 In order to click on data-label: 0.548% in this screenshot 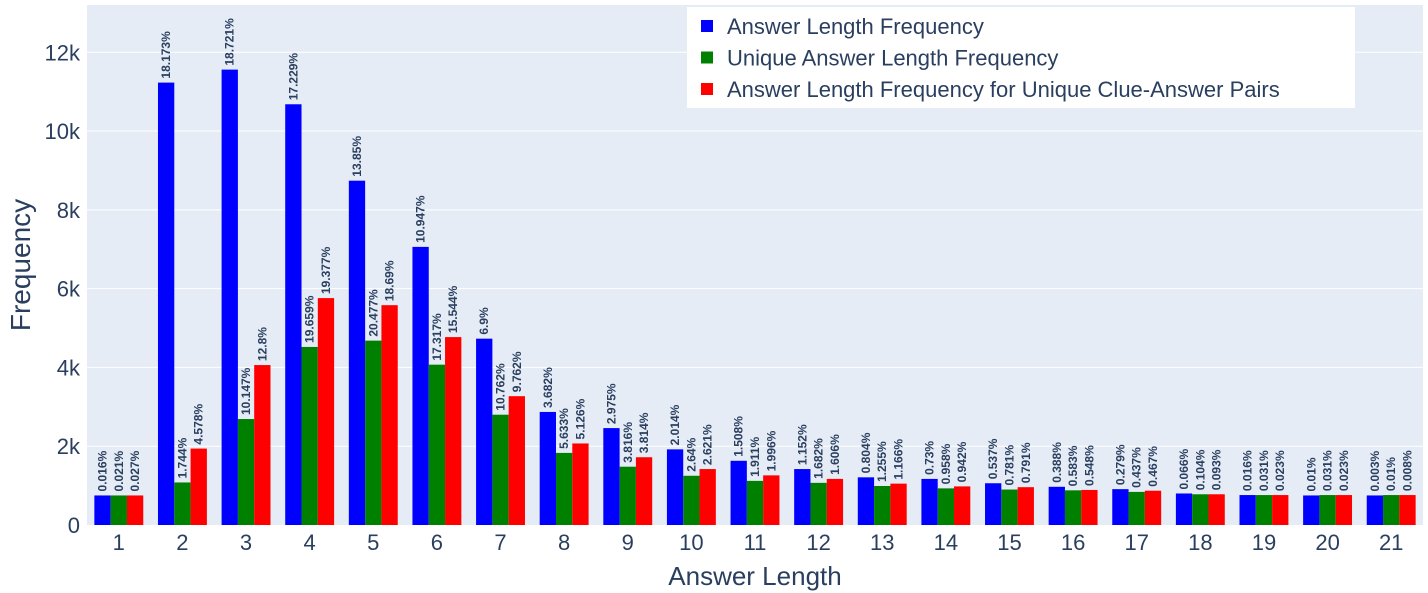, I will do `click(1089, 465)`.